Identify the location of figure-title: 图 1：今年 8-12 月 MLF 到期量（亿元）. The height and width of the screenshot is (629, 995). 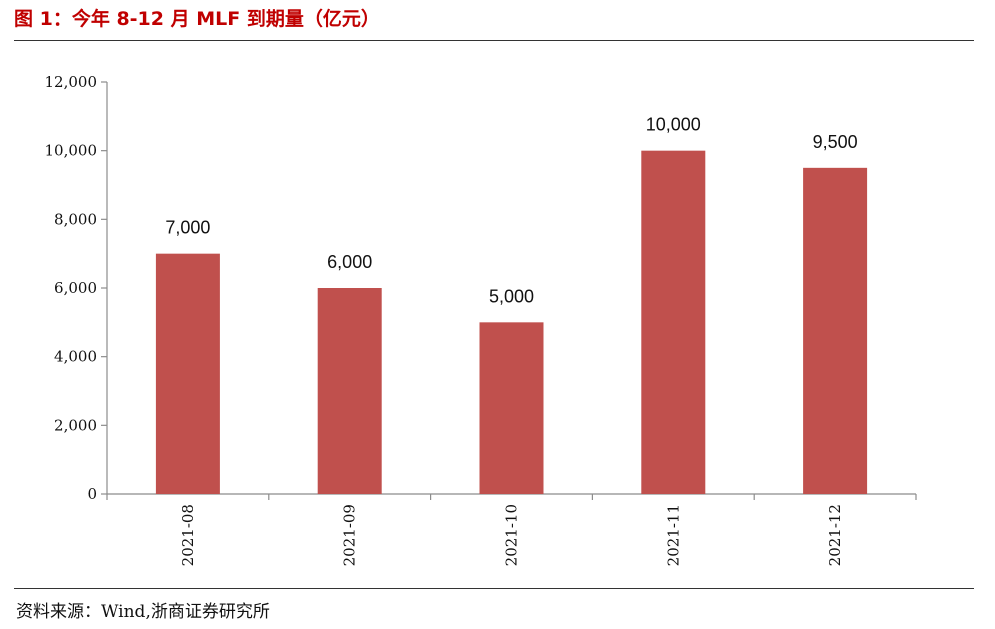
(197, 19).